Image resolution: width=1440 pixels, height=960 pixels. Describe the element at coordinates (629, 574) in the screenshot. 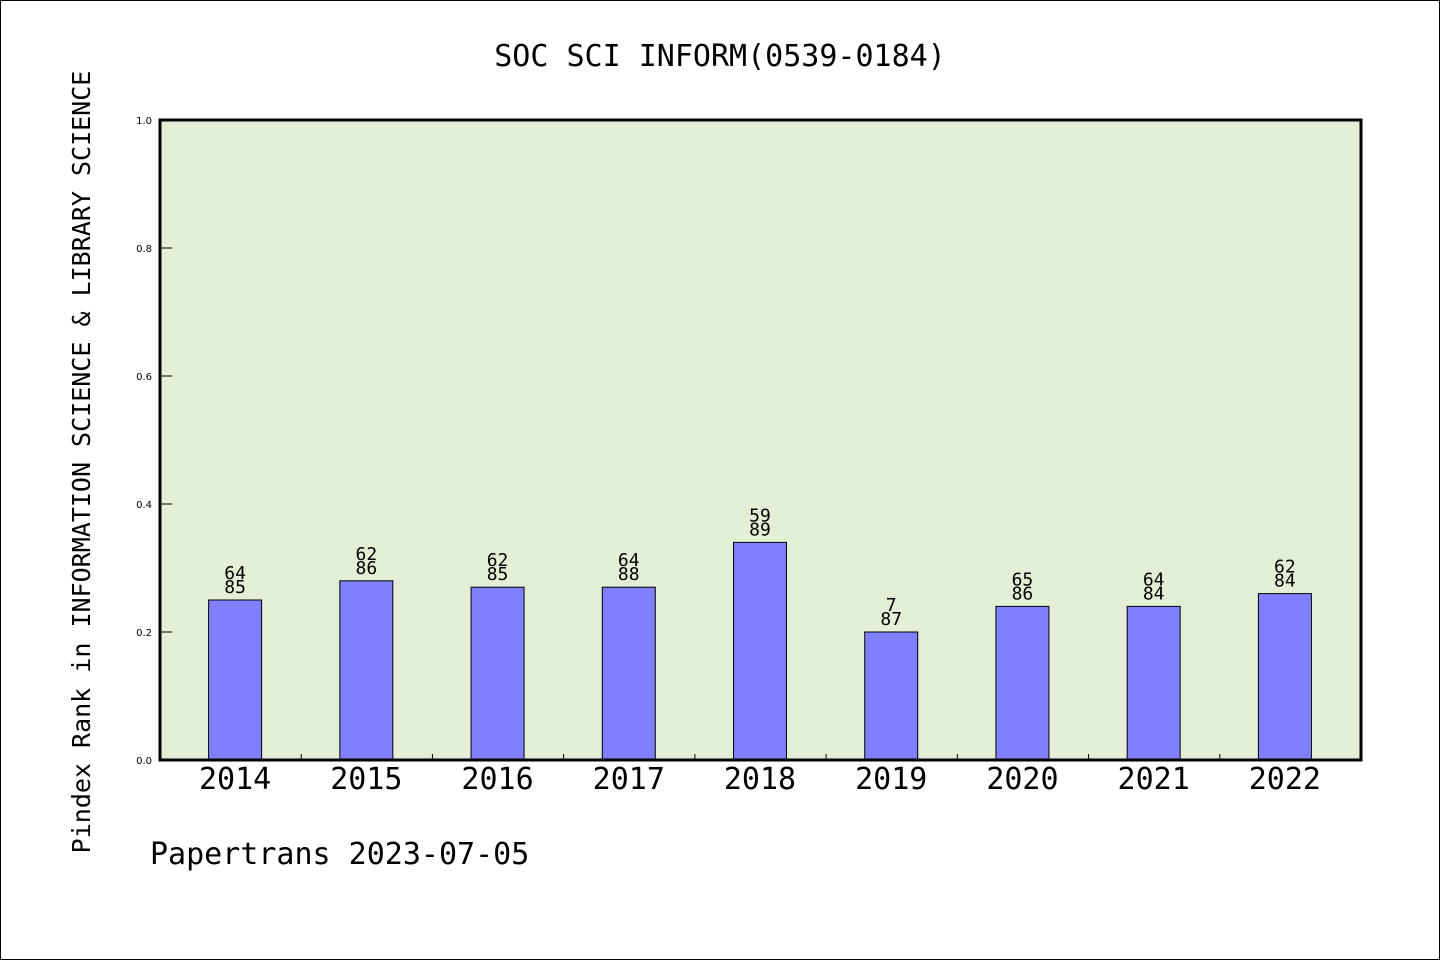

I see `bar-label-bottom: 88` at that location.